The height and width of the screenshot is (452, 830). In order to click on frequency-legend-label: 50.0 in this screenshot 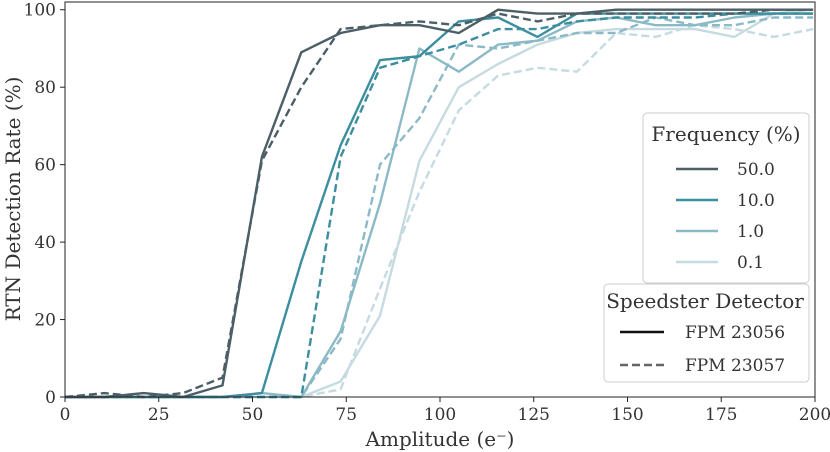, I will do `click(756, 170)`.